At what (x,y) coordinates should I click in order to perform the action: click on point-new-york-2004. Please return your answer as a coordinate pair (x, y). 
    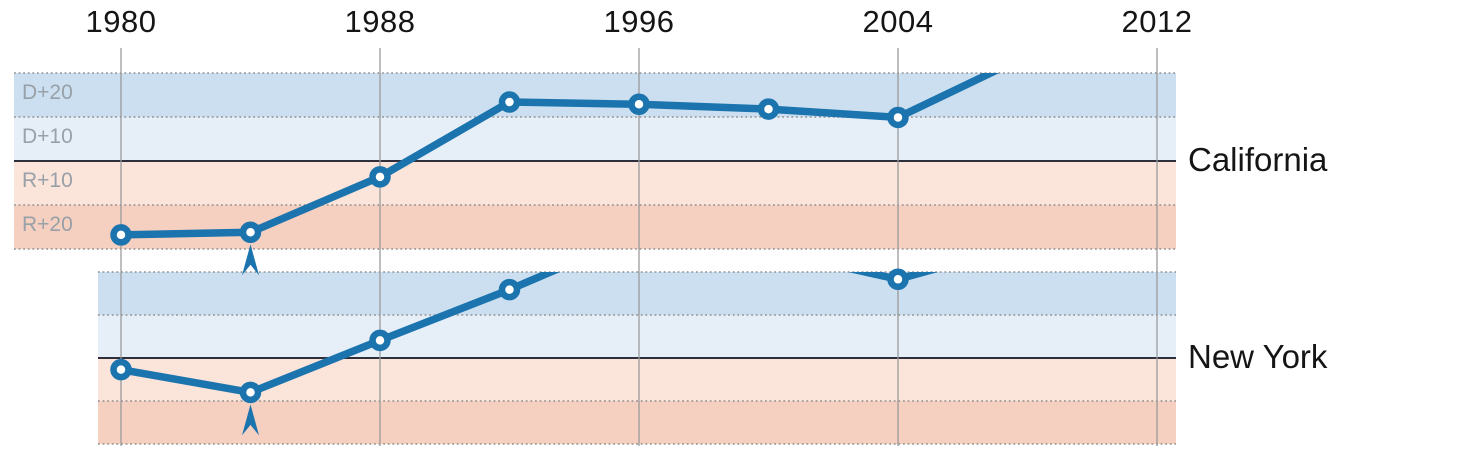
    Looking at the image, I should click on (898, 279).